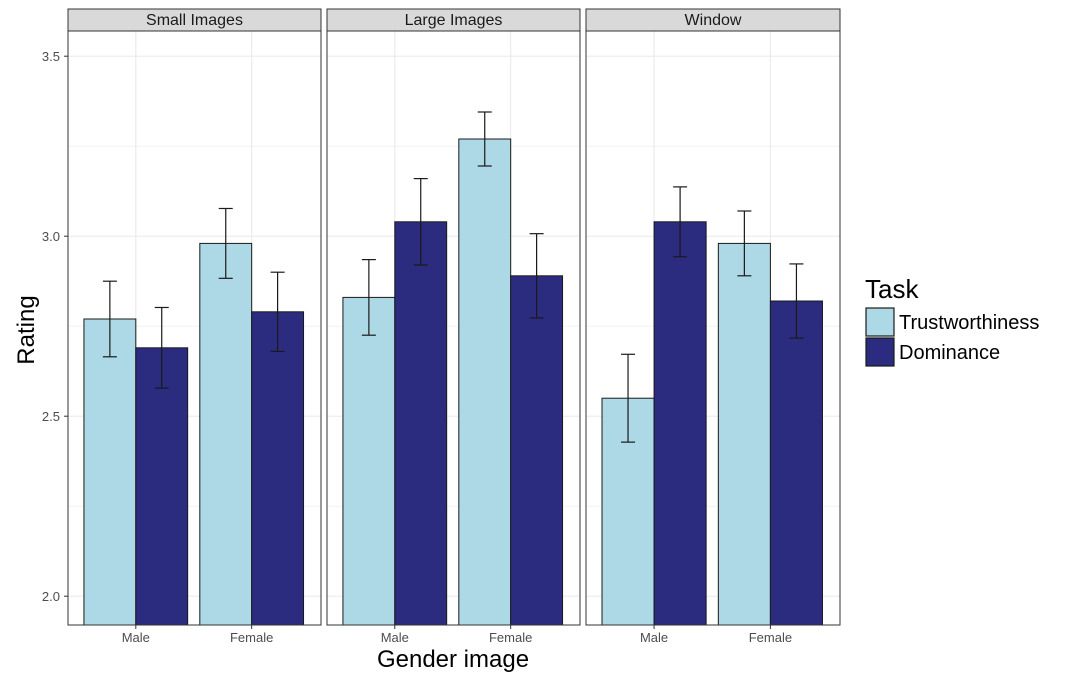 The height and width of the screenshot is (675, 1071). What do you see at coordinates (969, 323) in the screenshot?
I see `legend-label-trustworthiness: Trustworthiness` at bounding box center [969, 323].